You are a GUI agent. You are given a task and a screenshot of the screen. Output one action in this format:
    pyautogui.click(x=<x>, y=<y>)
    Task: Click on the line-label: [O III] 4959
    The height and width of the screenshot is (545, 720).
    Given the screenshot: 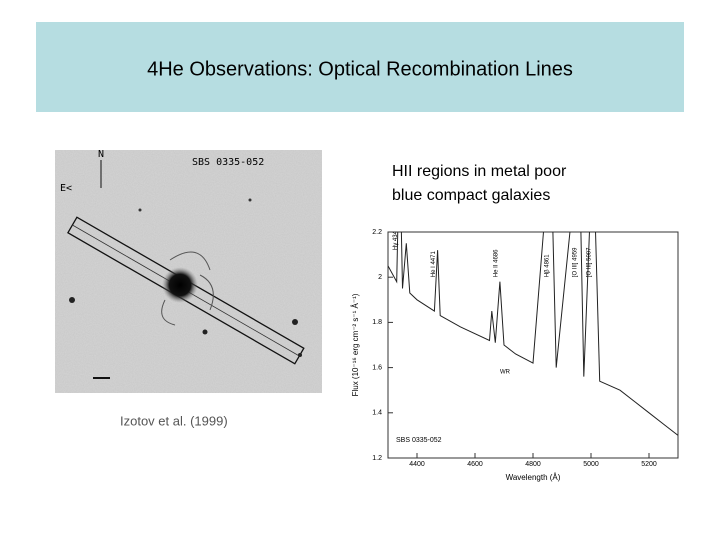 What is the action you would take?
    pyautogui.click(x=576, y=262)
    